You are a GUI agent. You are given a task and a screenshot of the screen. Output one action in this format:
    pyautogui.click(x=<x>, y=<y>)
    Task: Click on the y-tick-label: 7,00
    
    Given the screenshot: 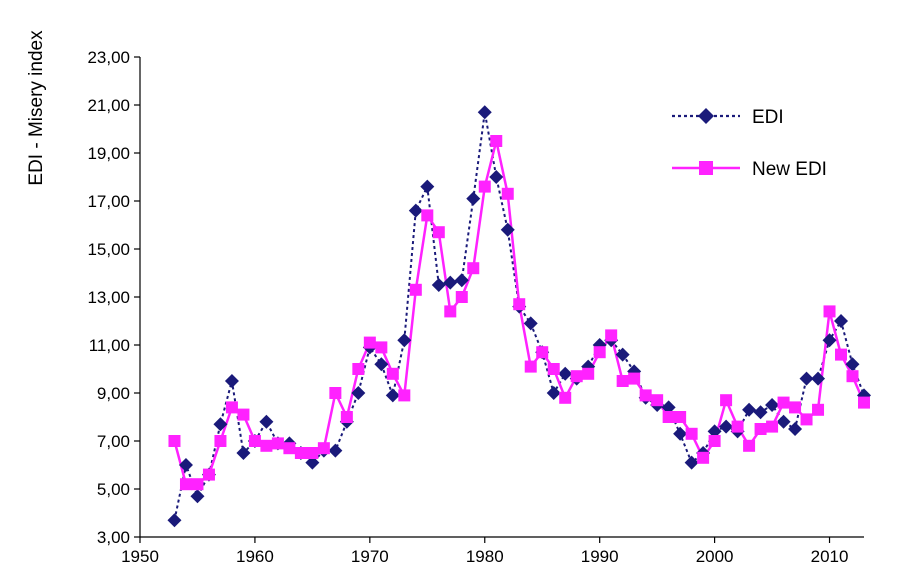 What is the action you would take?
    pyautogui.click(x=113, y=441)
    